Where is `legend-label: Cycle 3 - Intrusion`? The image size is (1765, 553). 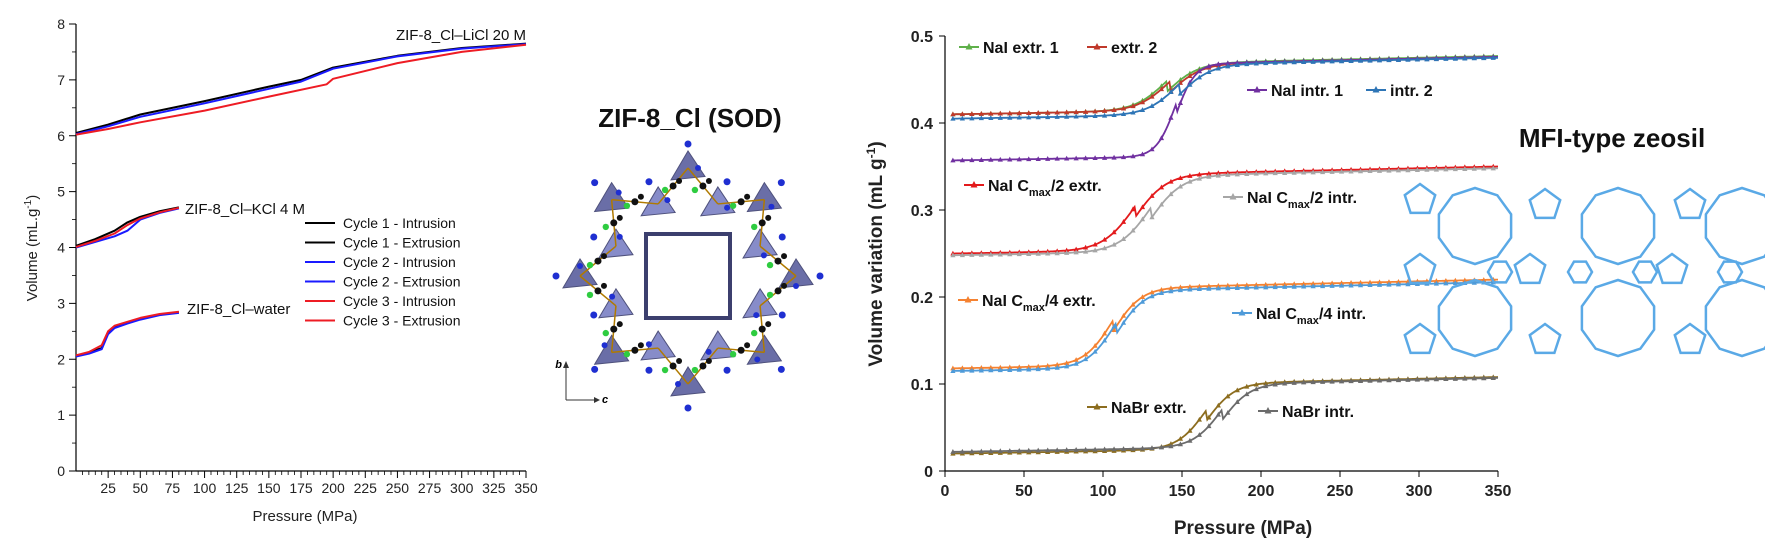
legend-label: Cycle 3 - Intrusion is located at coordinates (399, 301).